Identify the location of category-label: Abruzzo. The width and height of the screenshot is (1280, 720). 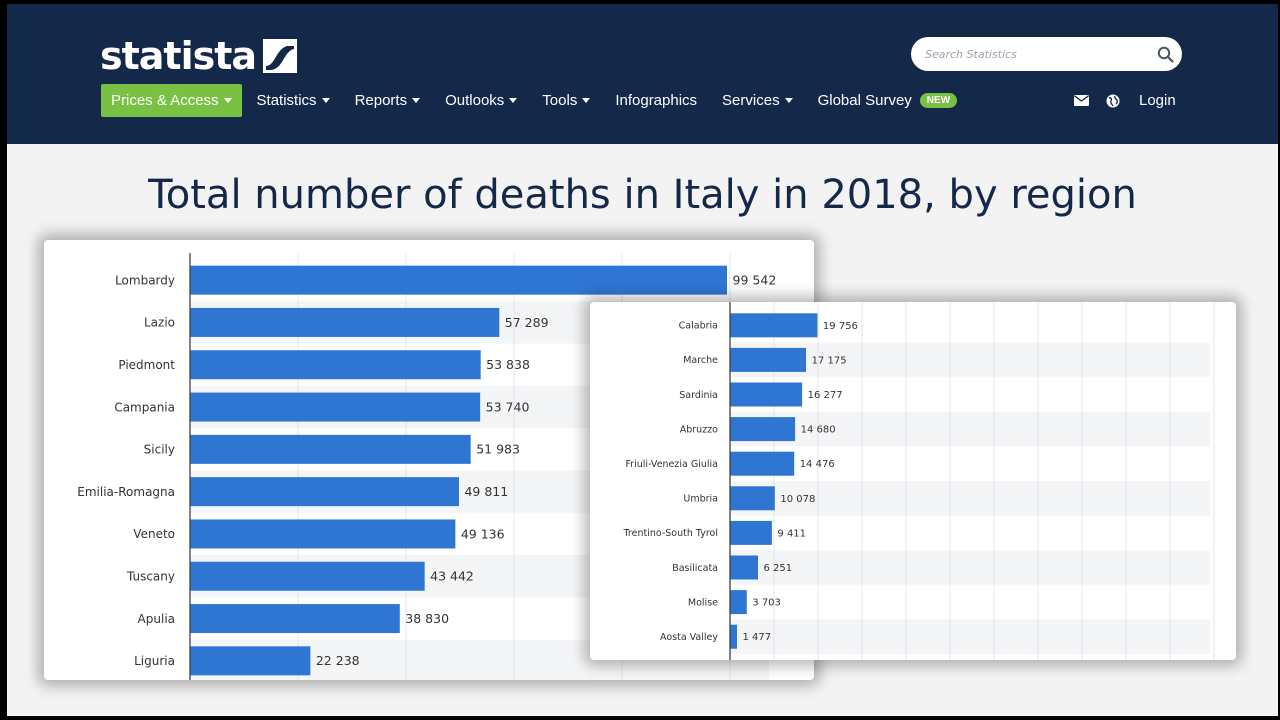
(699, 429).